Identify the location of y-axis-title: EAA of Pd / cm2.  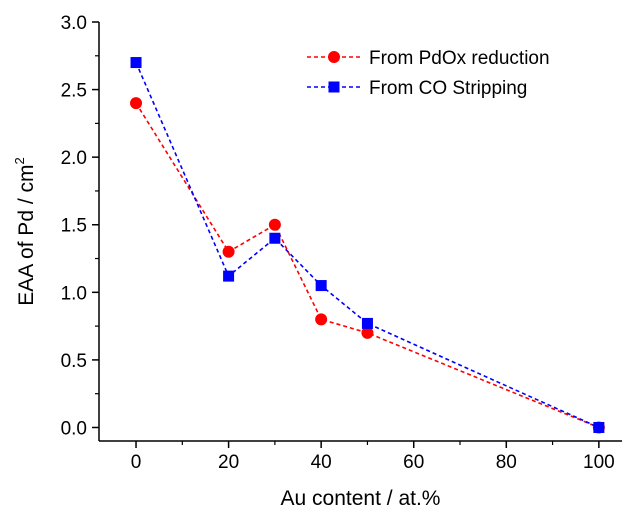
(25, 231).